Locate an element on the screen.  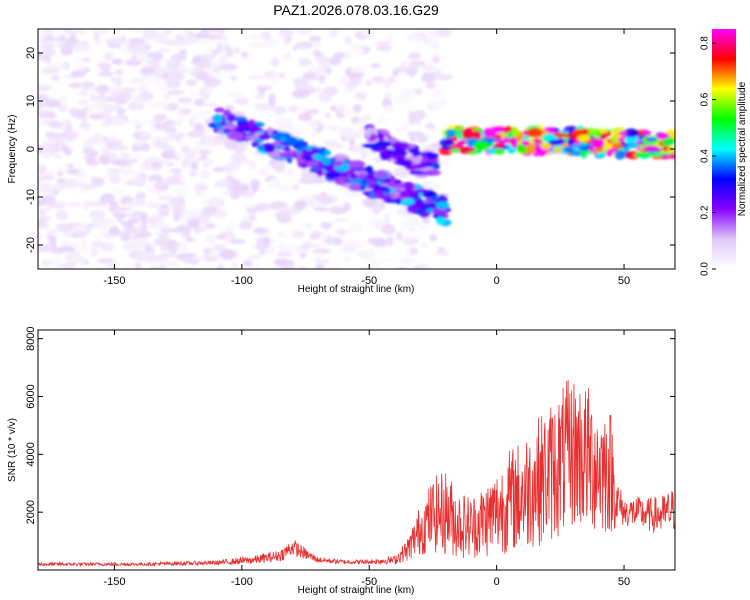
colorbar-ticks: 0.0 0.2 0.4 0.6 0.8 is located at coordinates (708, 156).